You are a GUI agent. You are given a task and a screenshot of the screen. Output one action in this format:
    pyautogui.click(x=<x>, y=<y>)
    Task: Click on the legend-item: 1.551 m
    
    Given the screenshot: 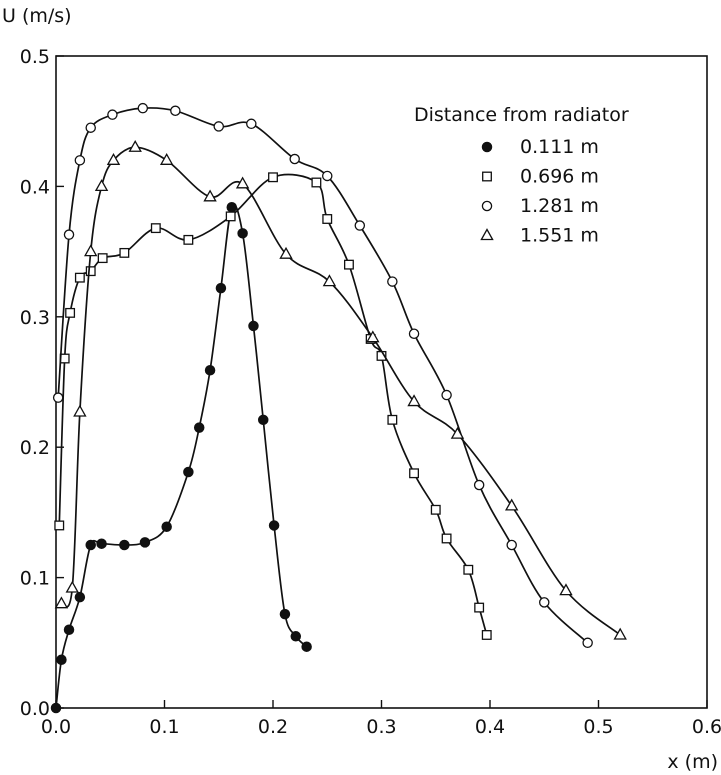 What is the action you would take?
    pyautogui.click(x=539, y=236)
    